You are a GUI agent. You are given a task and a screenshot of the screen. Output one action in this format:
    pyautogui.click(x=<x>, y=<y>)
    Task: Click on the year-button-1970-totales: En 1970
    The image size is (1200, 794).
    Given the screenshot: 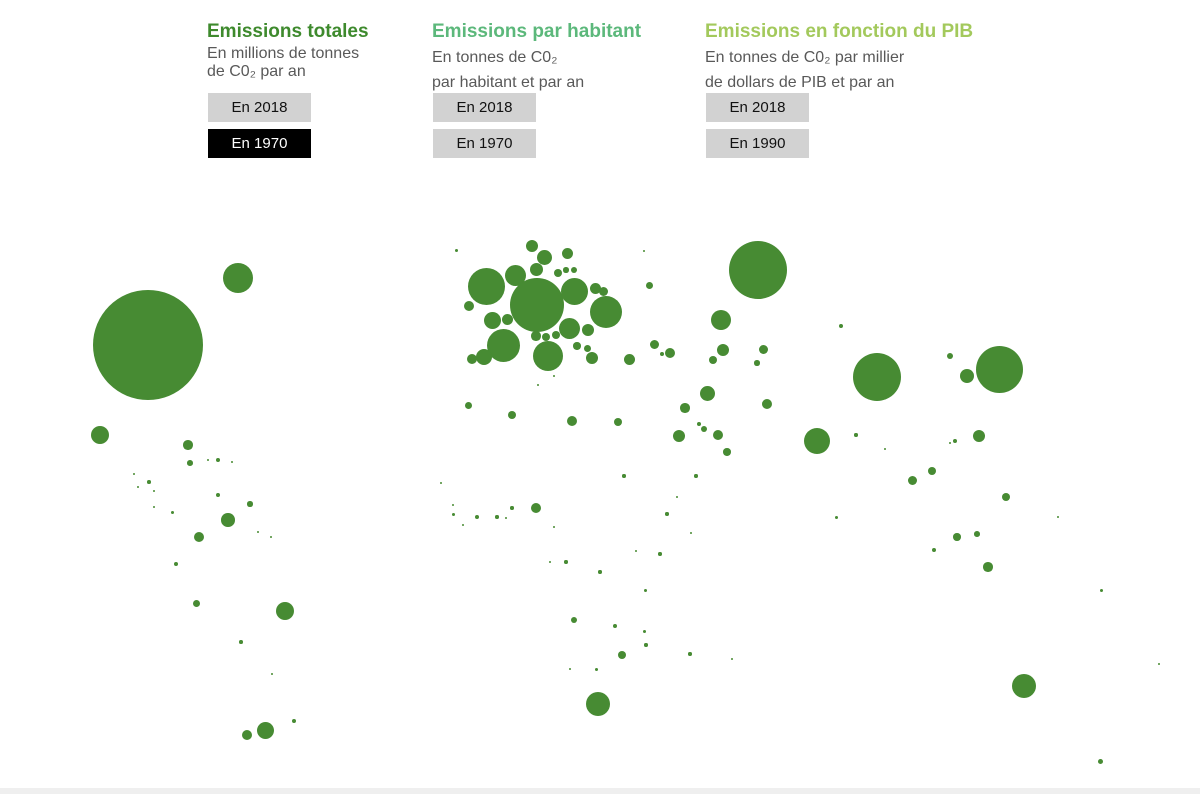 What is the action you would take?
    pyautogui.click(x=259, y=143)
    